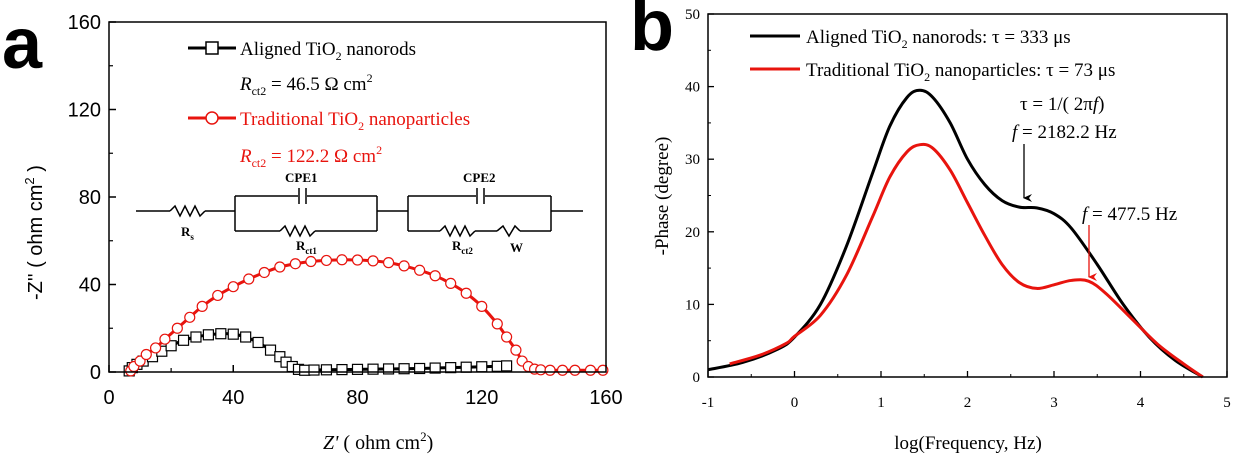 The width and height of the screenshot is (1237, 457). I want to click on equivalent-circuit, so click(359, 213).